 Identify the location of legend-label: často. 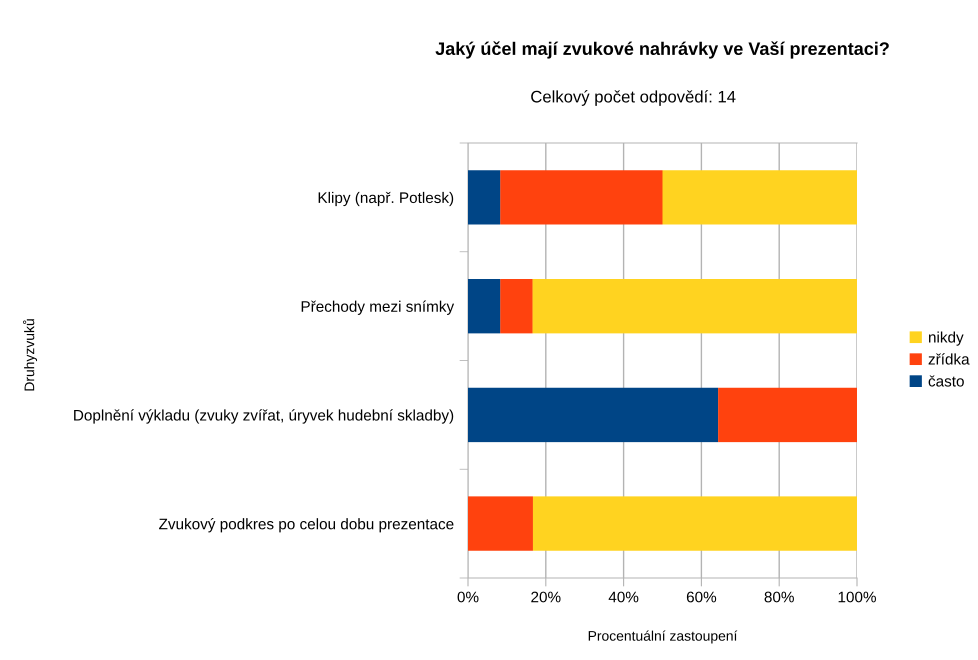
(946, 381).